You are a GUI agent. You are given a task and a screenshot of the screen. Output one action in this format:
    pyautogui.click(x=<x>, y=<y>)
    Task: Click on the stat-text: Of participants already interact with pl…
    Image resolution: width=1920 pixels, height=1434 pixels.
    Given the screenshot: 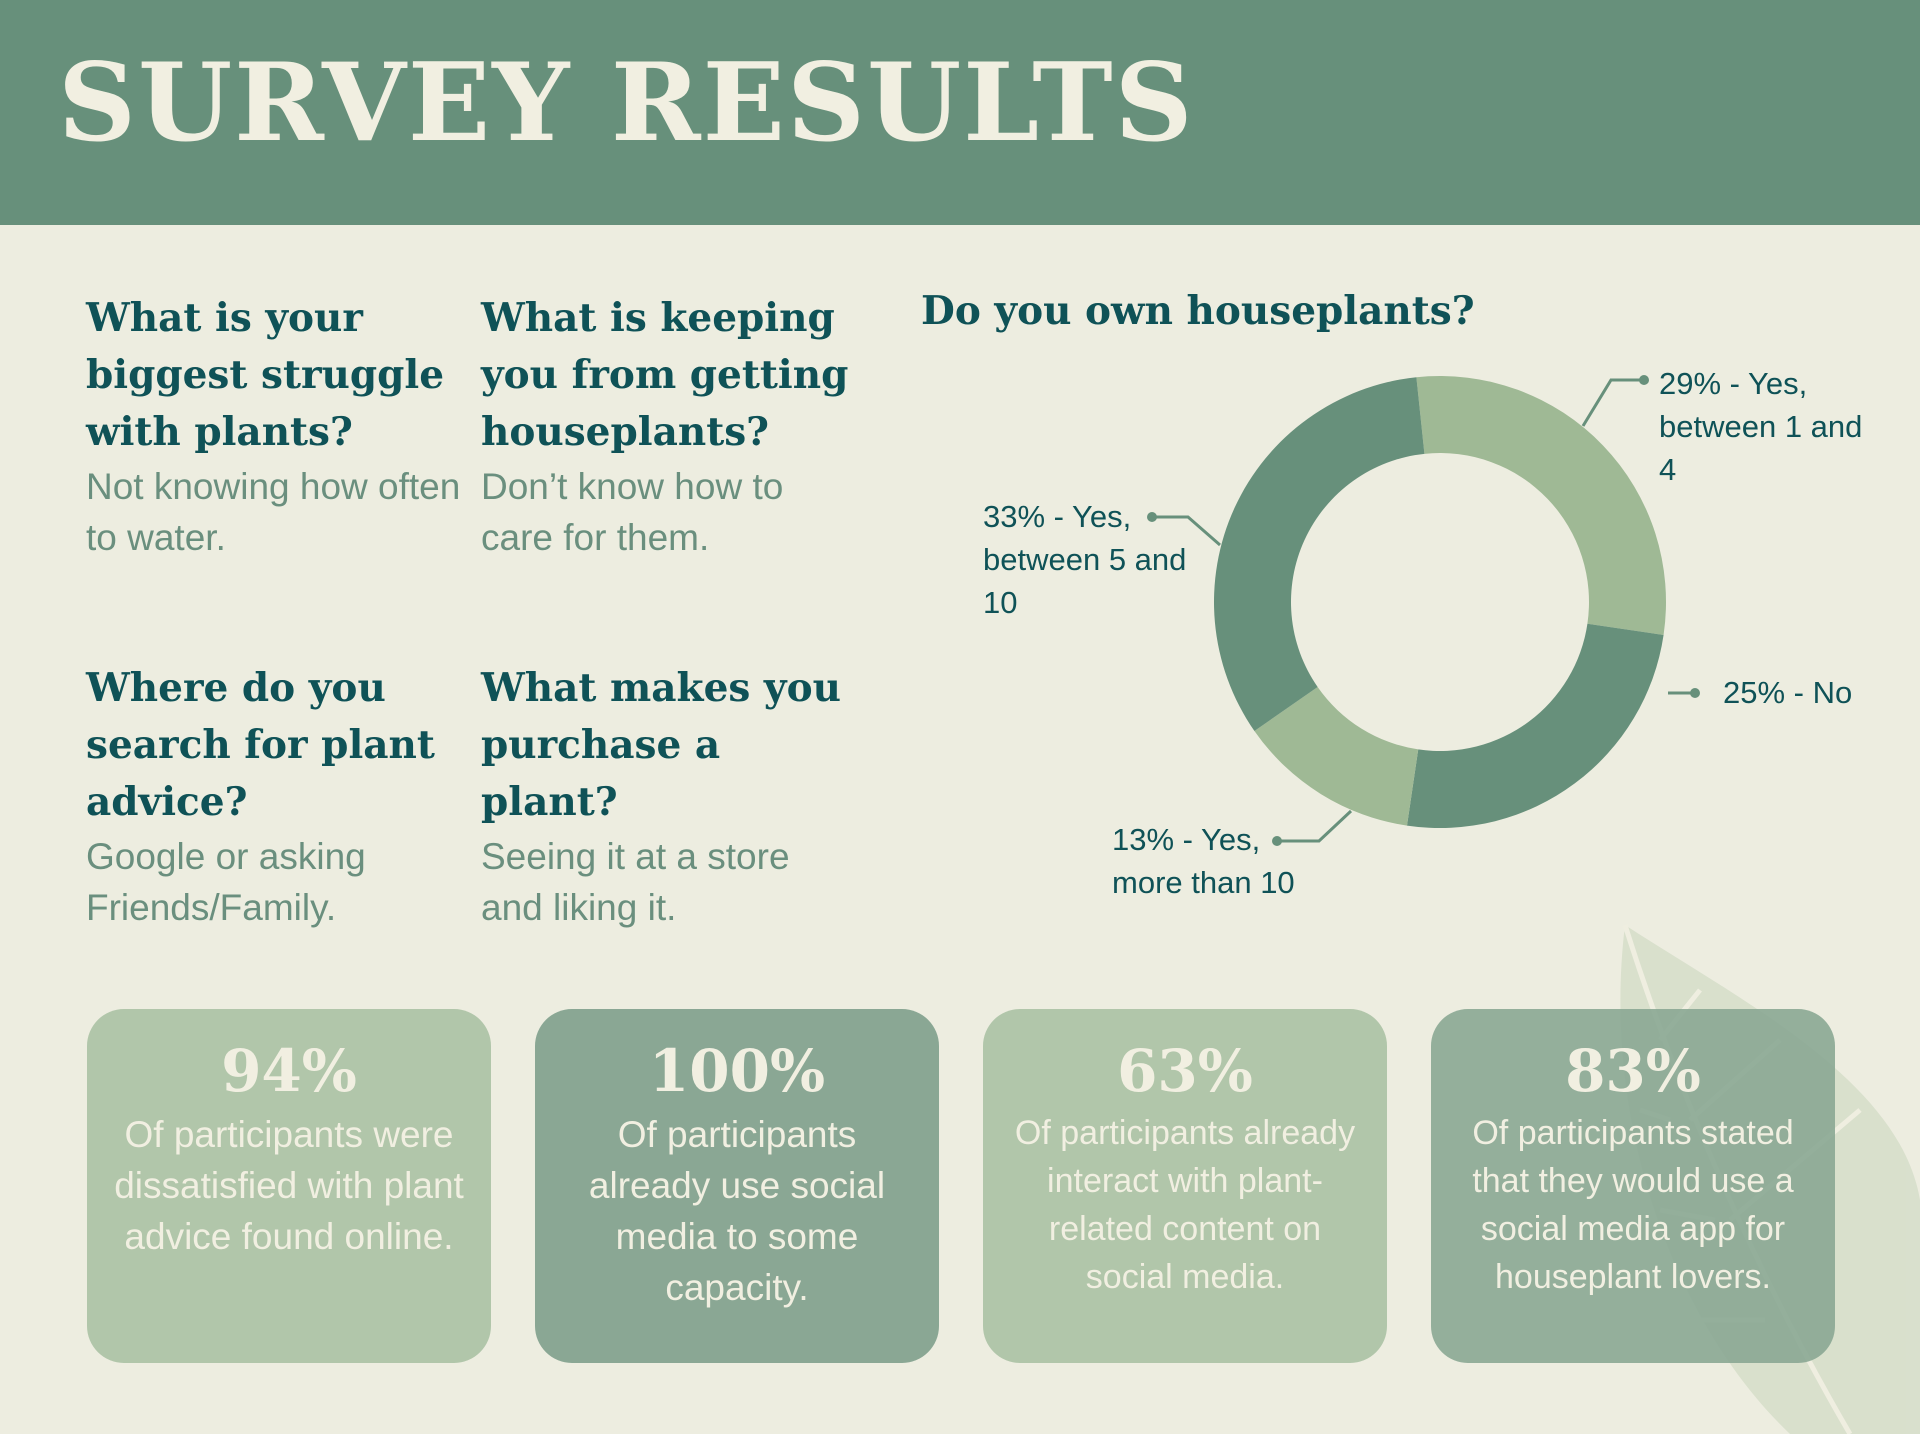 What is the action you would take?
    pyautogui.click(x=1185, y=1205)
    